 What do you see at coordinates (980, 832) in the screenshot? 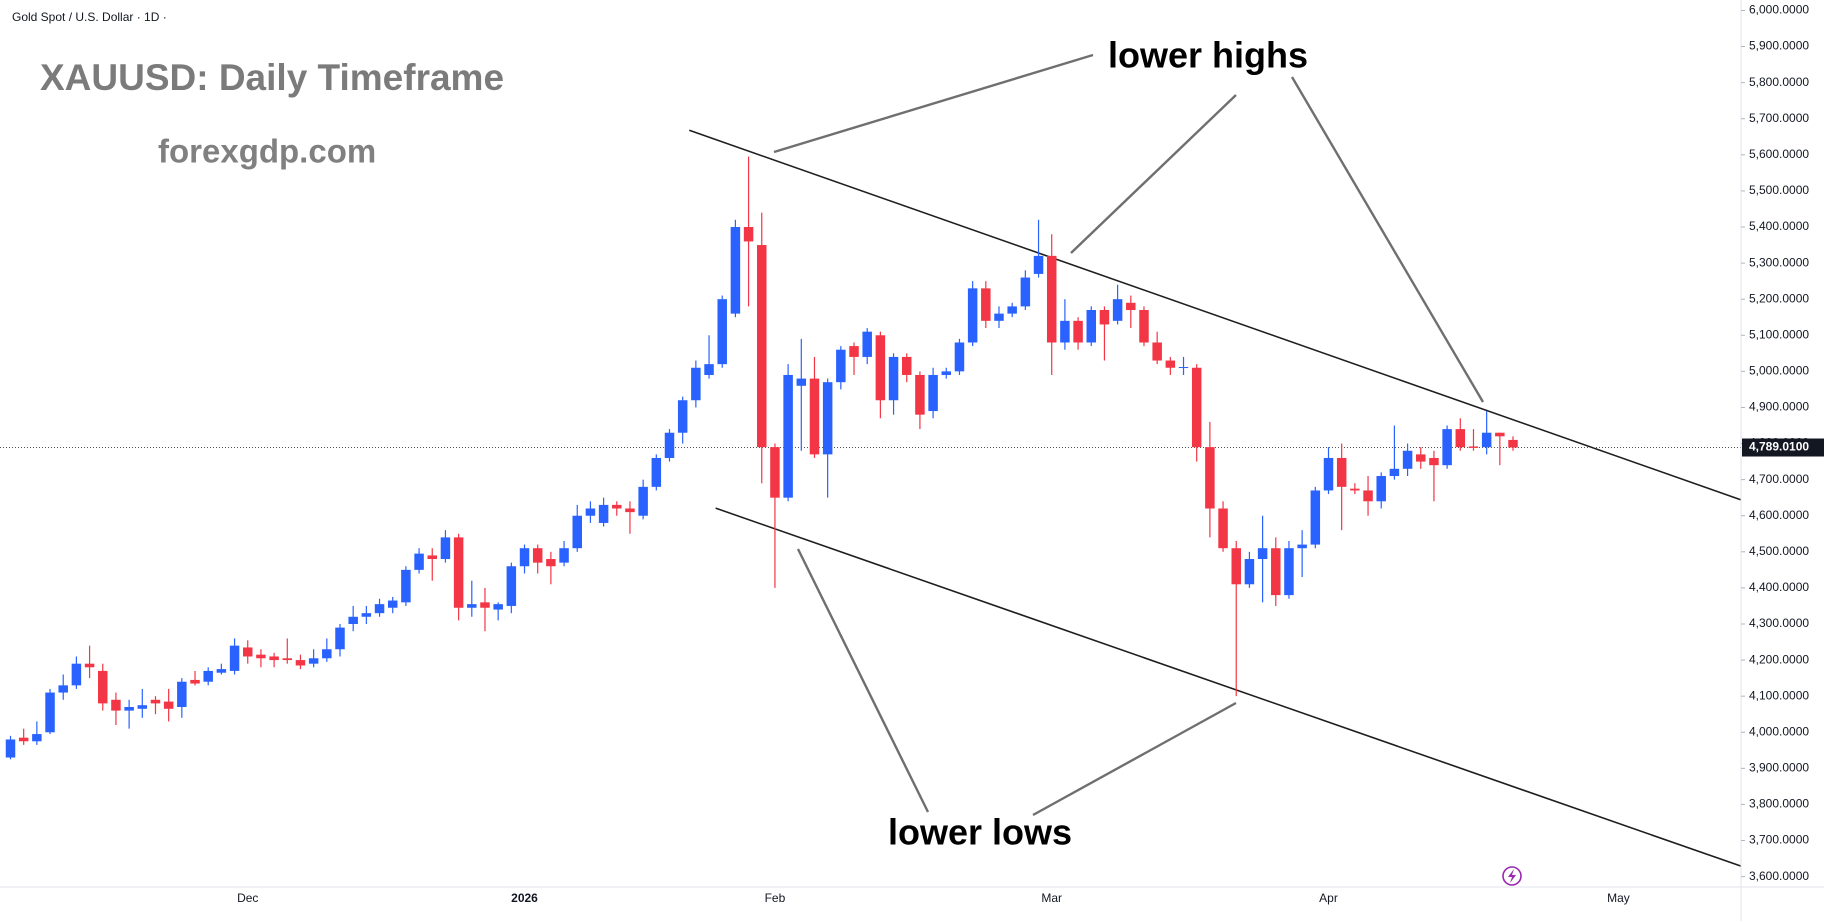
I see `annotation-text: lower lows` at bounding box center [980, 832].